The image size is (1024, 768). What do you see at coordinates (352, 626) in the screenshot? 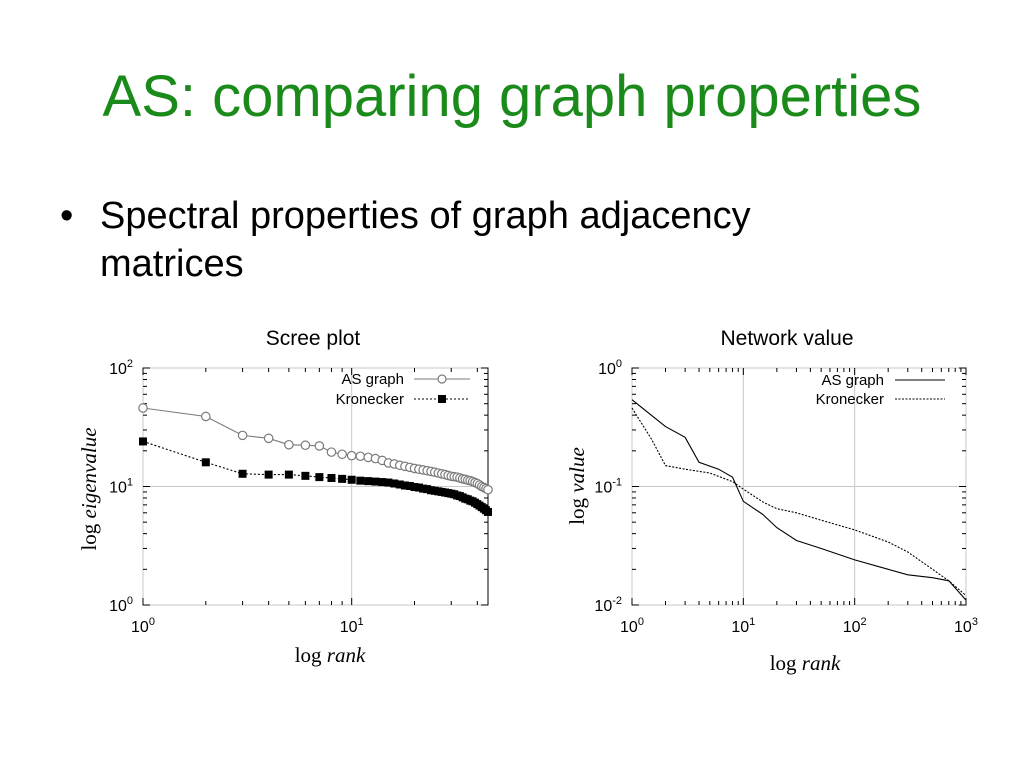
I see `x-tick-label: 10¹` at bounding box center [352, 626].